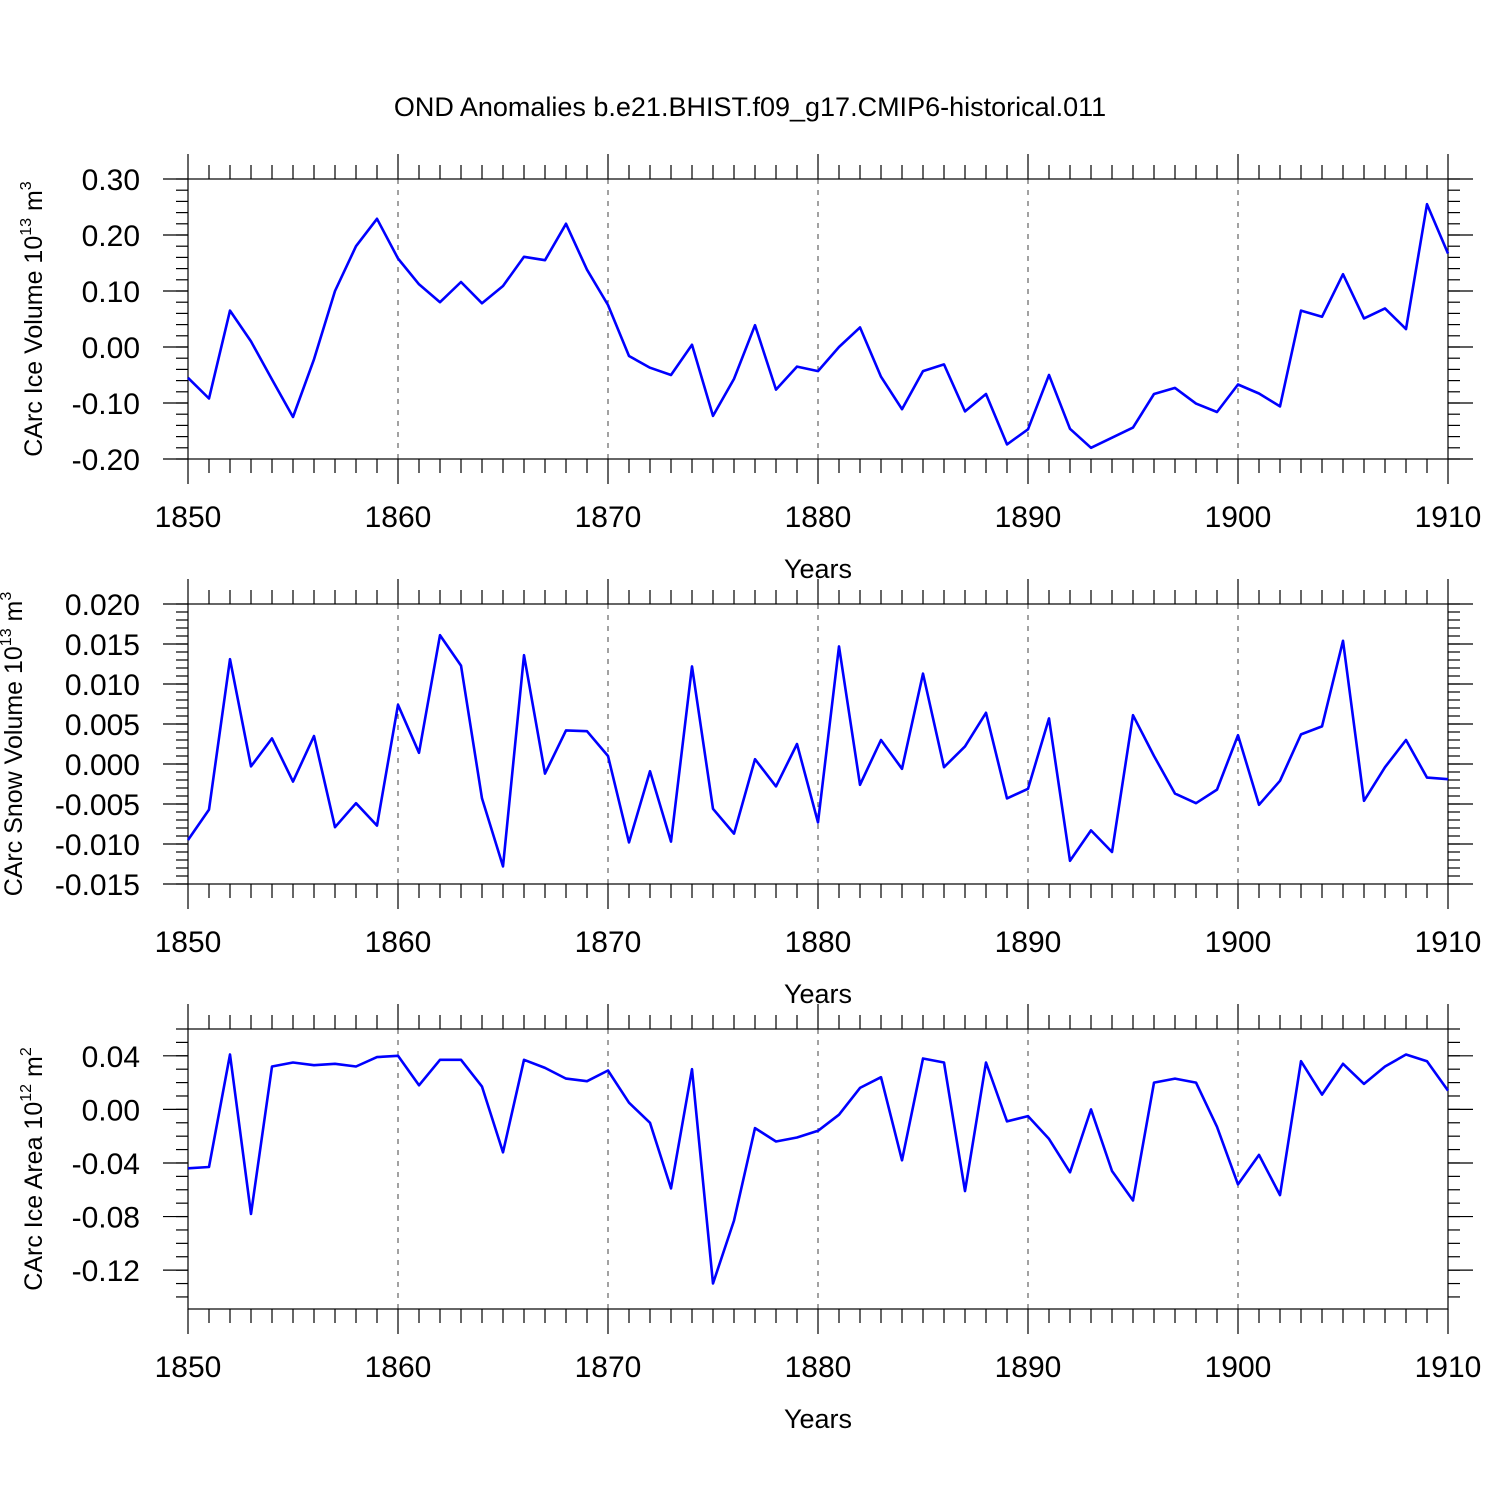  I want to click on y-axis-label: CArc Ice Volume 1013 m3, so click(33, 319).